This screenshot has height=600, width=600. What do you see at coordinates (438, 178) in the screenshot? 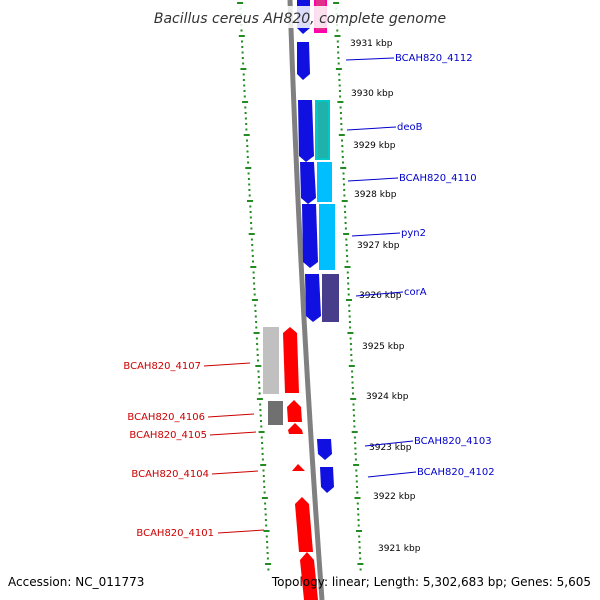
I see `gene-label: BCAH820_4110` at bounding box center [438, 178].